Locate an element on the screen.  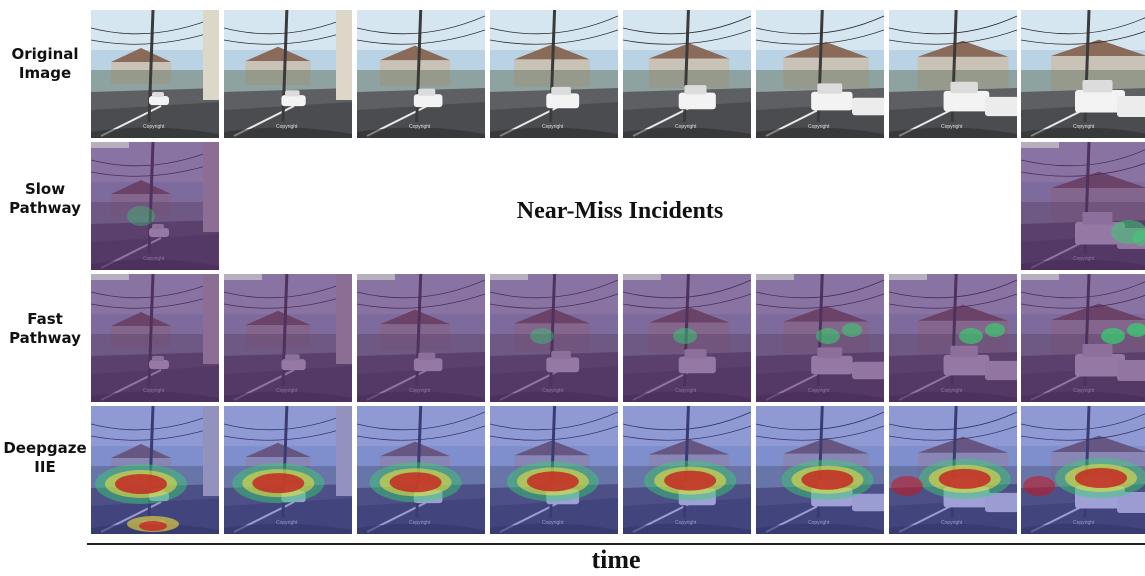
deepgaze-iie-frame-4: Copyright is located at coordinates (554, 470).